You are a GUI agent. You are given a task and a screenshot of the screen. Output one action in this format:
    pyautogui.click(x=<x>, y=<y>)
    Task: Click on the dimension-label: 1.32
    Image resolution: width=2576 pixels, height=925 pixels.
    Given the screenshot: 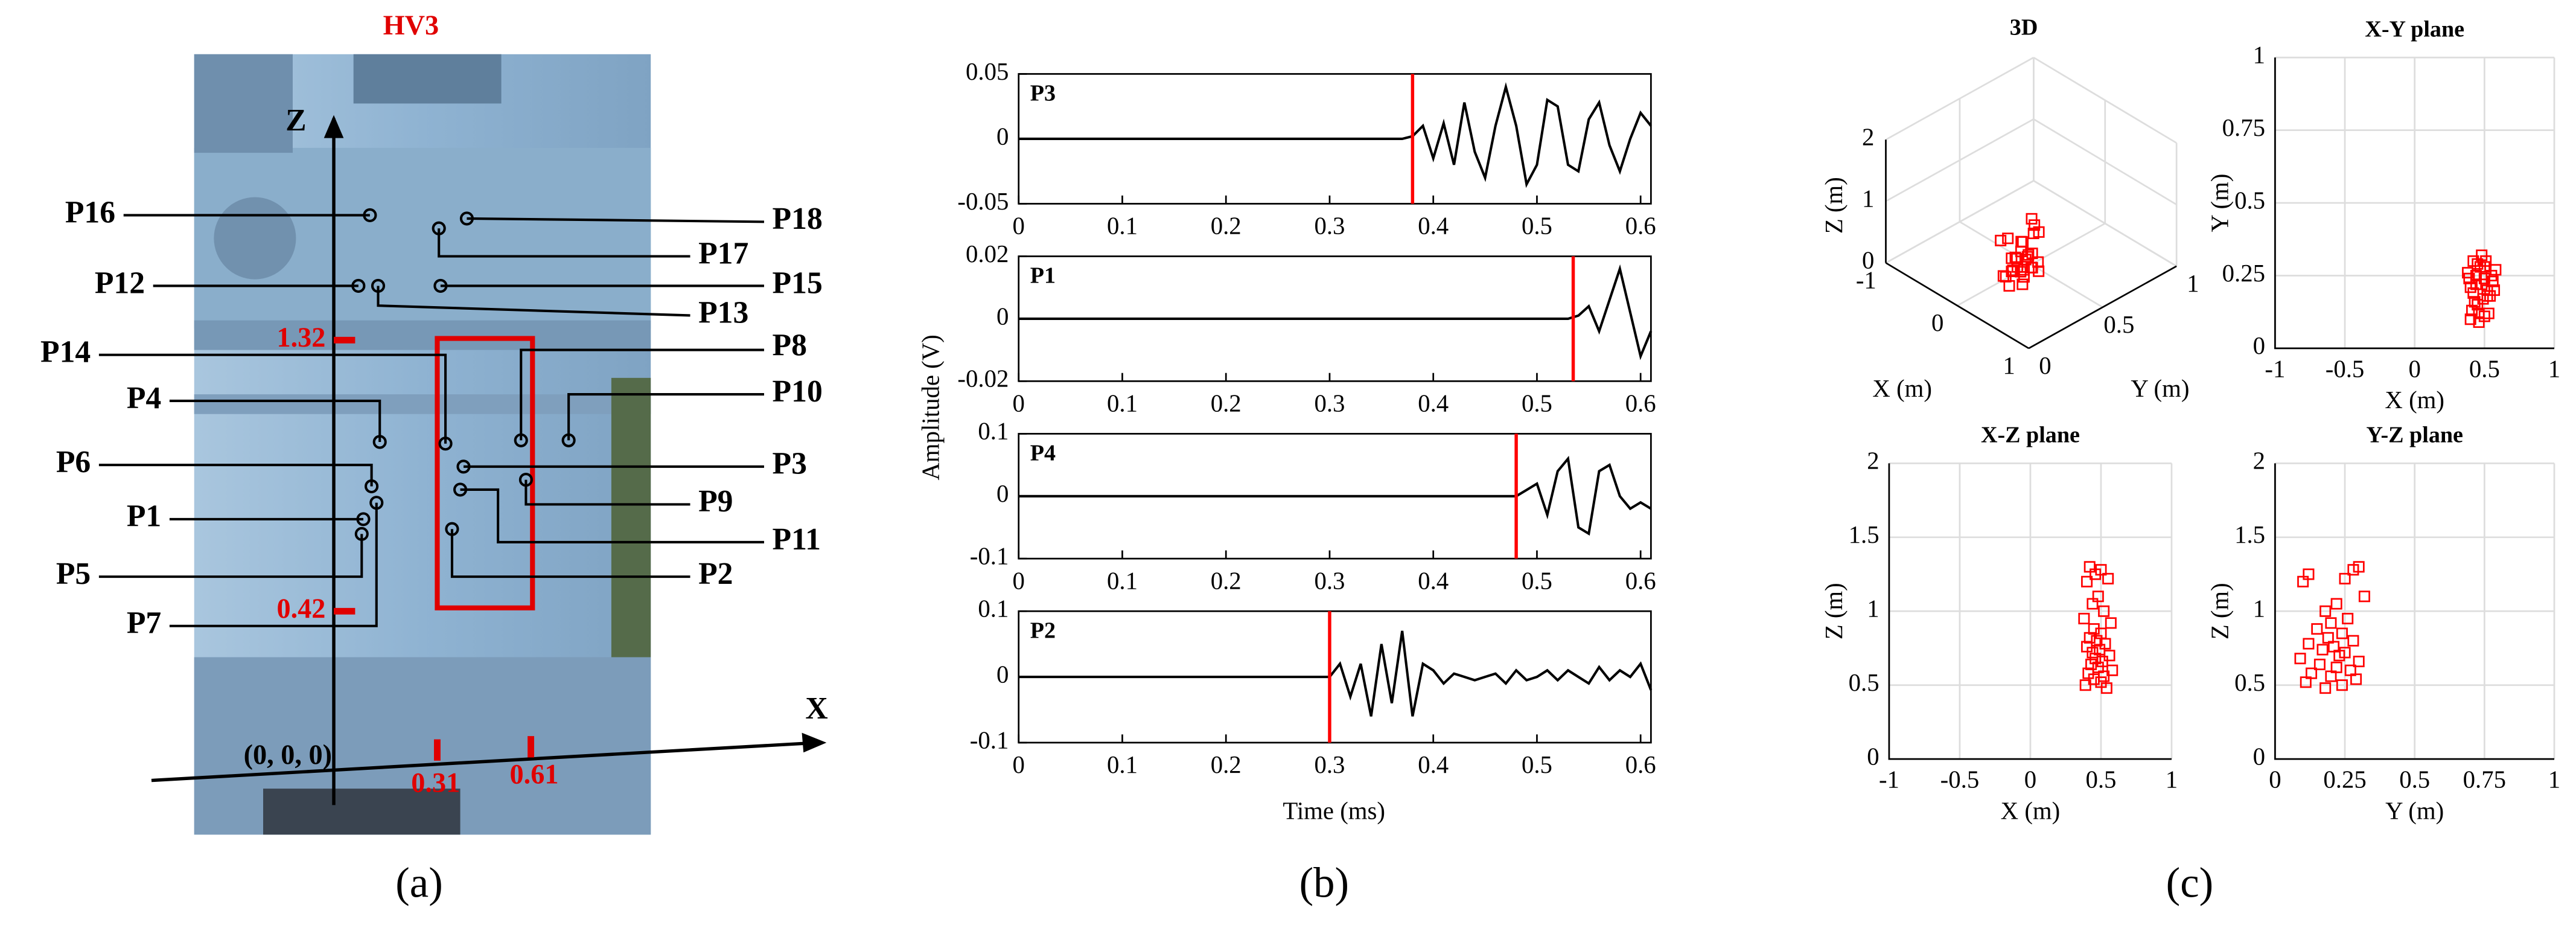 What is the action you would take?
    pyautogui.click(x=300, y=337)
    